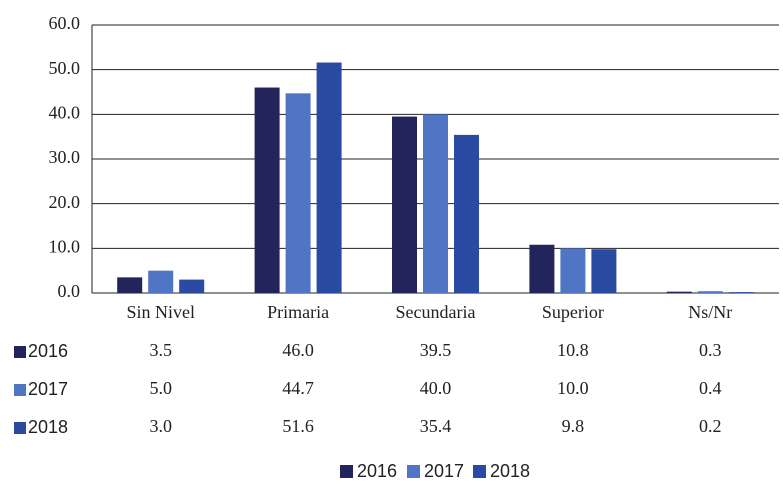 The image size is (783, 485). What do you see at coordinates (65, 112) in the screenshot?
I see `y-tick-label: 40.0` at bounding box center [65, 112].